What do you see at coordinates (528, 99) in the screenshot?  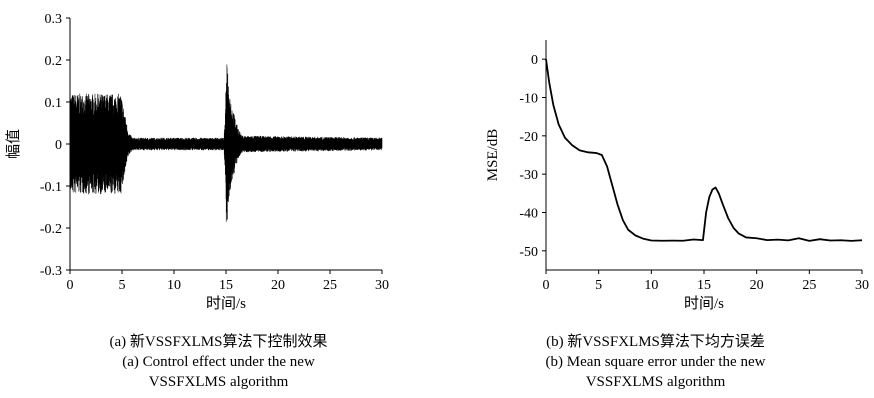 I see `y-tick-label: -10` at bounding box center [528, 99].